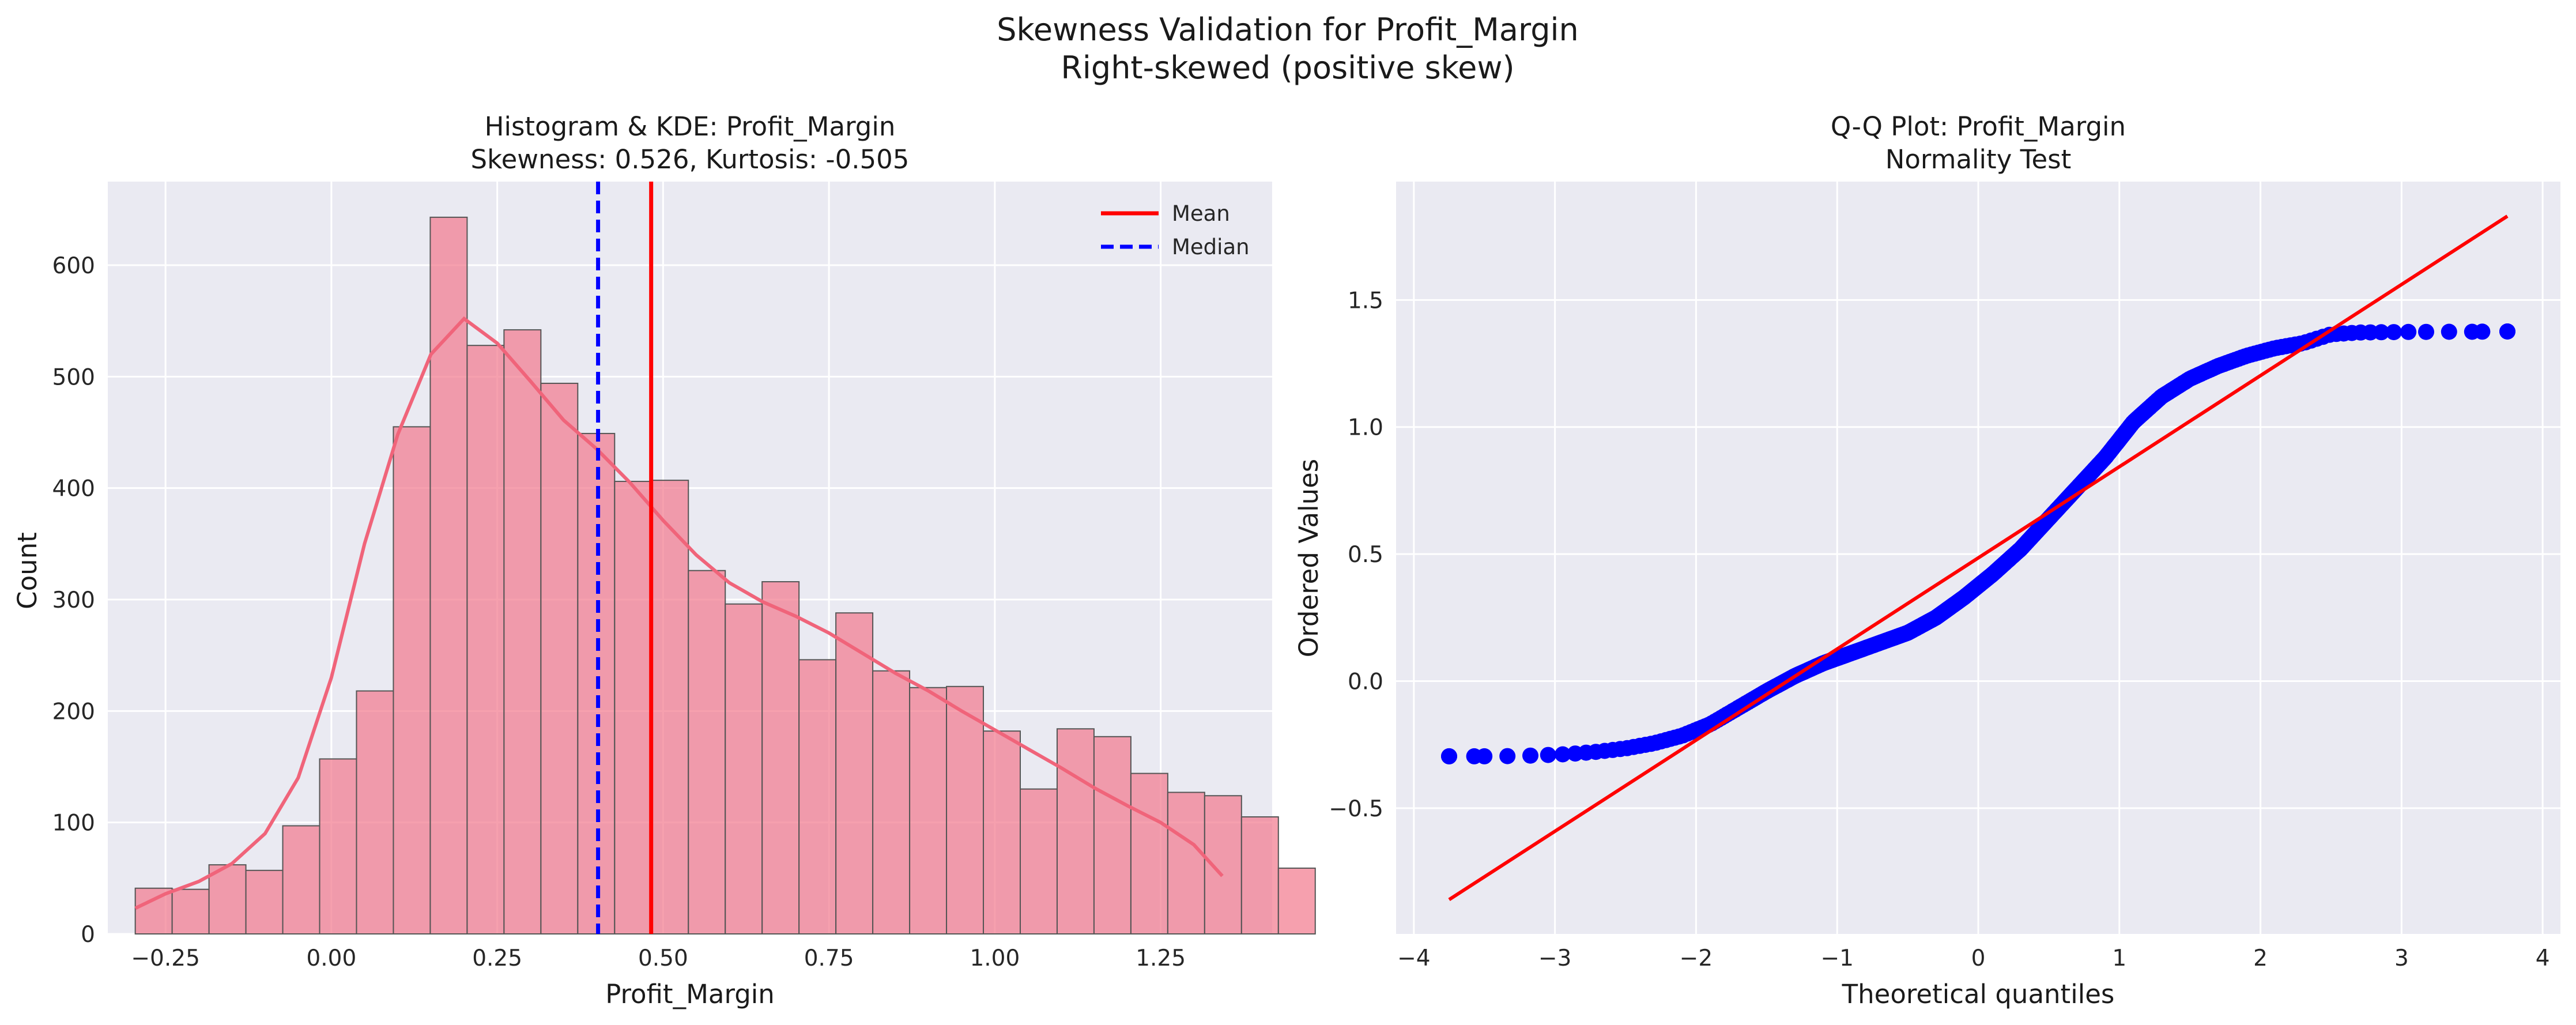  What do you see at coordinates (1175, 230) in the screenshot?
I see `histogram-legend: Mean Median` at bounding box center [1175, 230].